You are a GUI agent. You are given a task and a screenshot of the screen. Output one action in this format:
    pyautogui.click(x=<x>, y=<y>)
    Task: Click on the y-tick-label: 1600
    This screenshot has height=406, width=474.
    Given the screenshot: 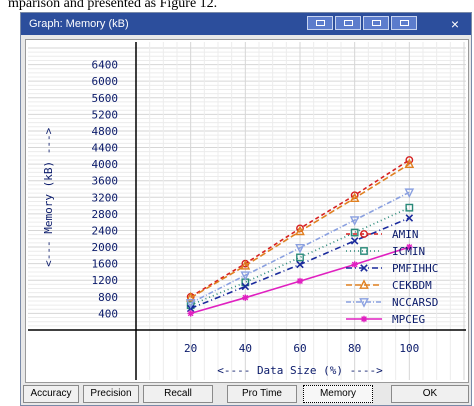 What is the action you would take?
    pyautogui.click(x=105, y=264)
    